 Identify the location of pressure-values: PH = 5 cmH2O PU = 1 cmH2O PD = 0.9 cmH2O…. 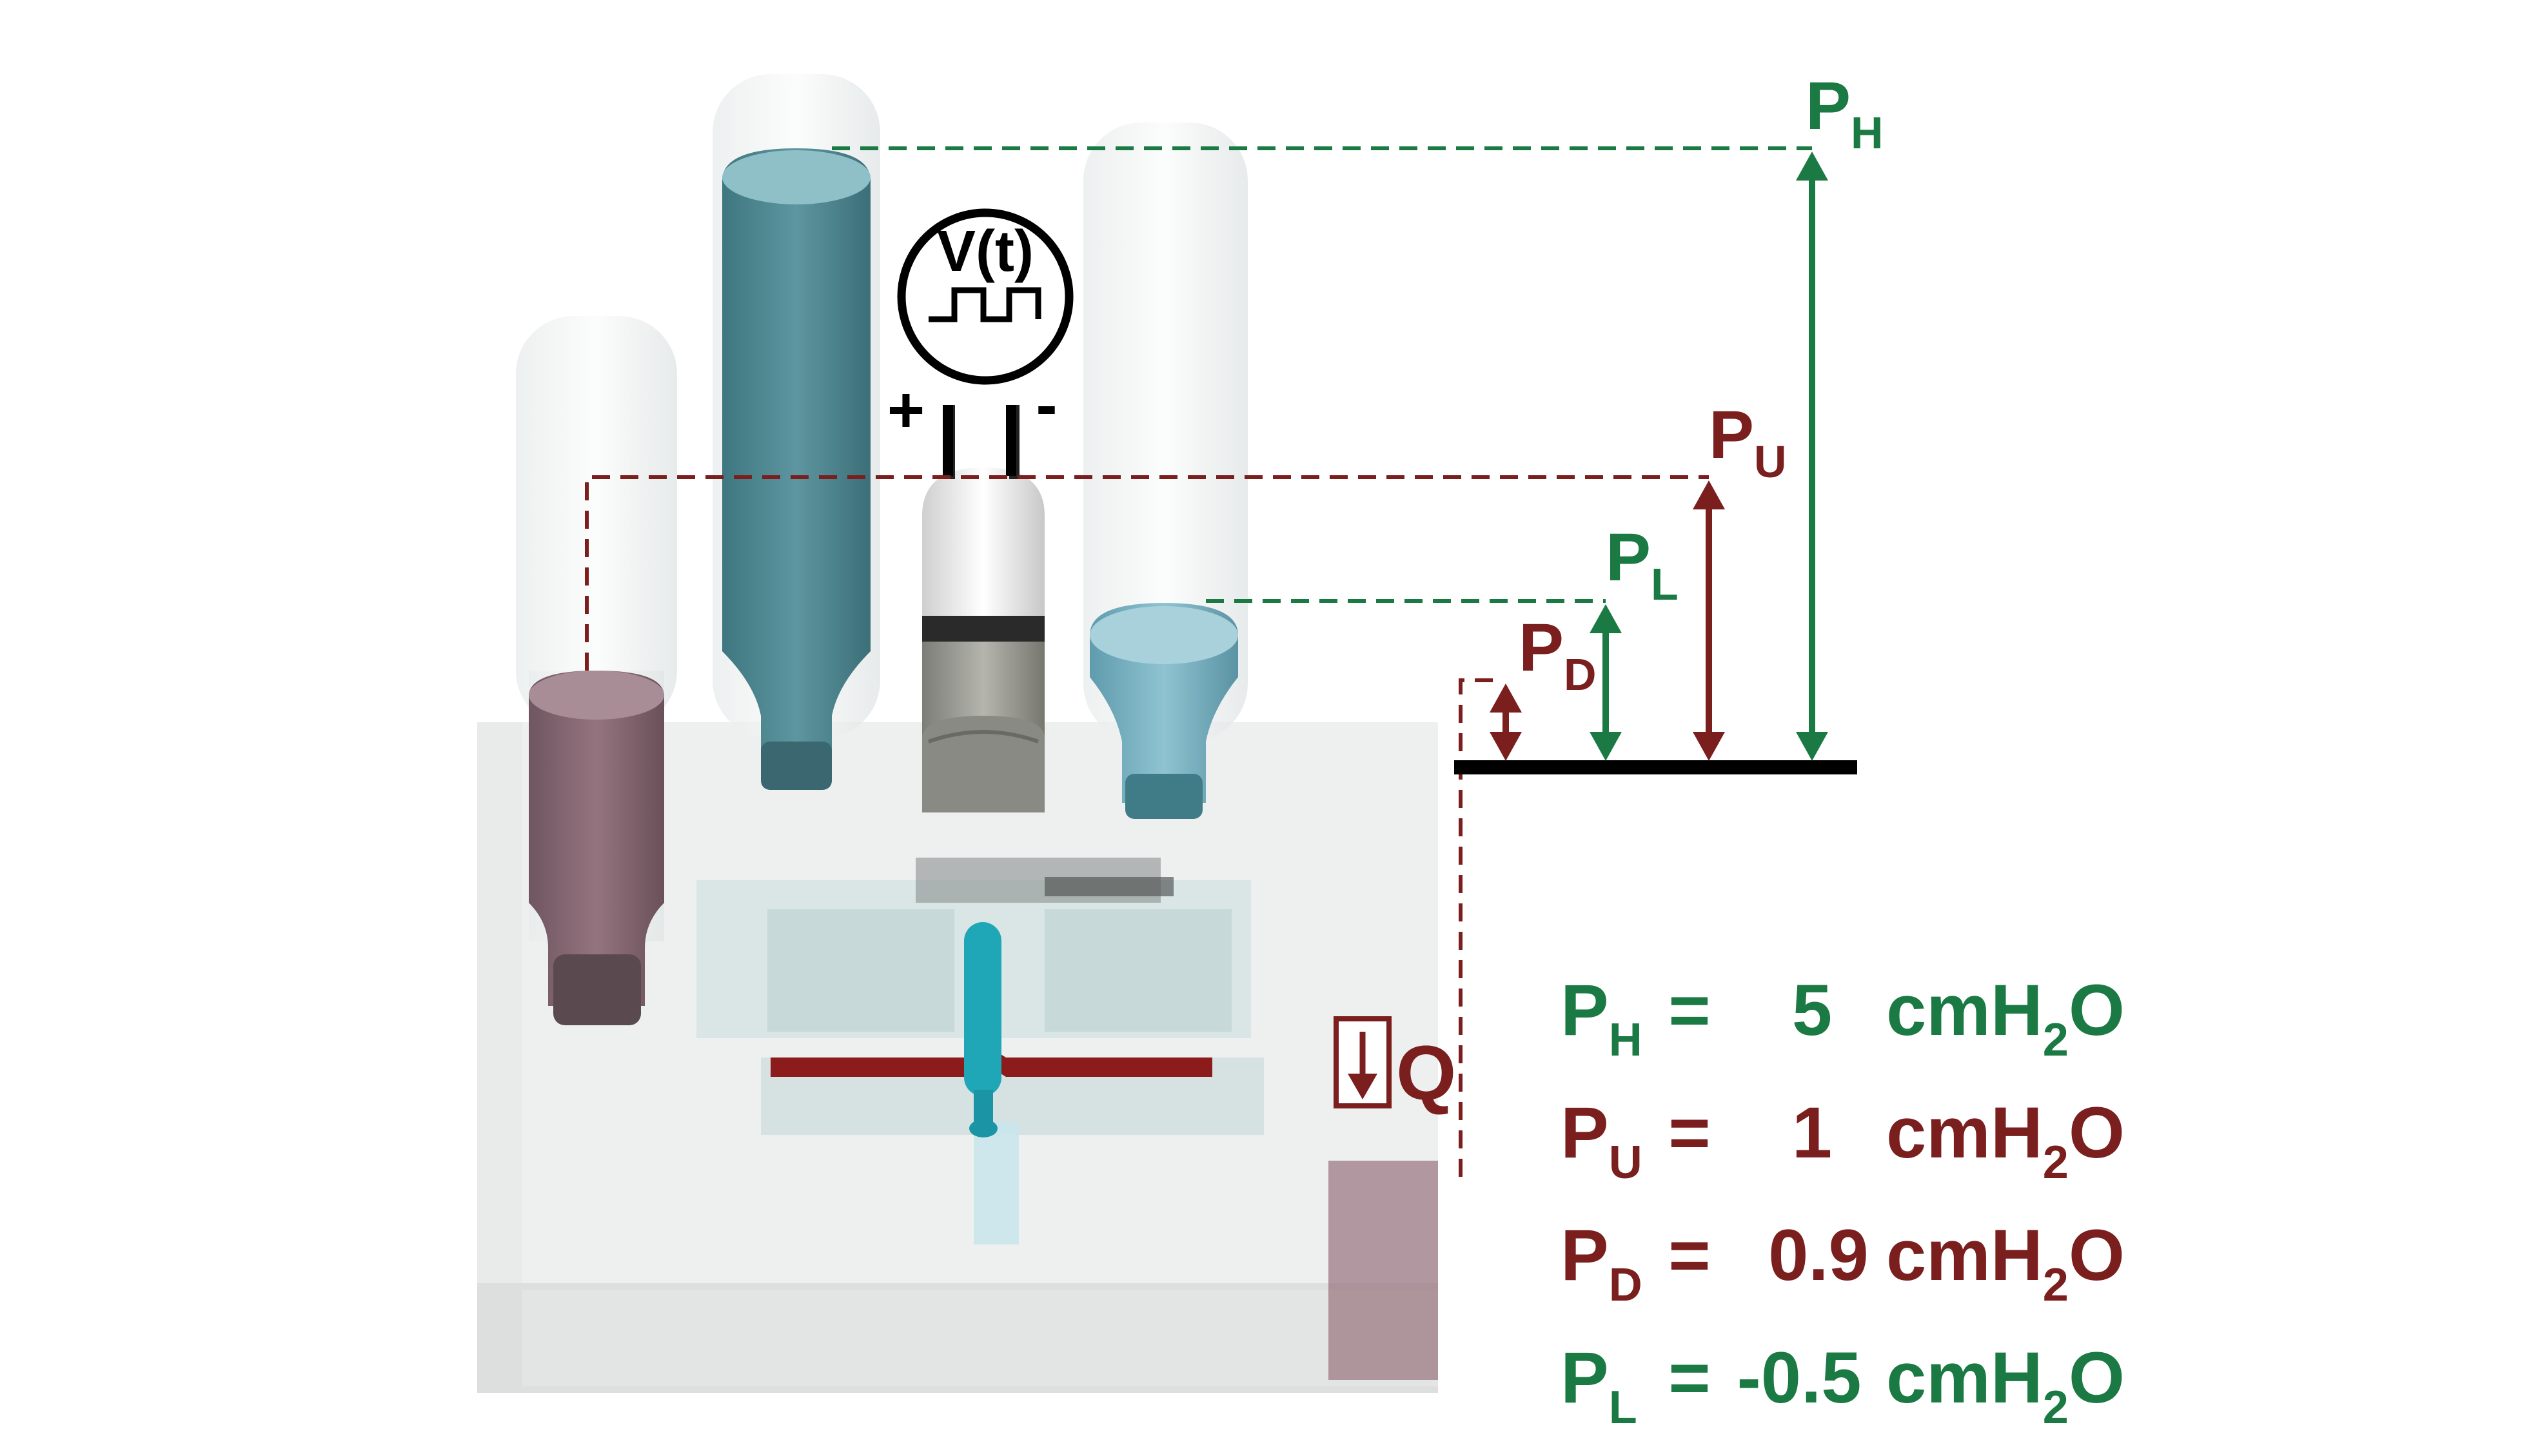
(1843, 1201).